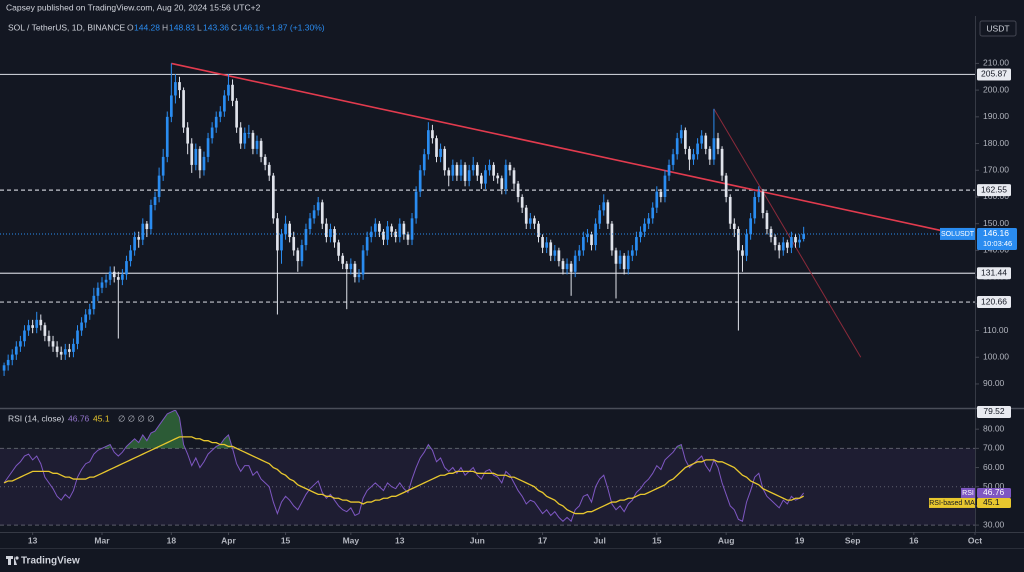  What do you see at coordinates (251, 27) in the screenshot?
I see `ohlc-value: 146.16` at bounding box center [251, 27].